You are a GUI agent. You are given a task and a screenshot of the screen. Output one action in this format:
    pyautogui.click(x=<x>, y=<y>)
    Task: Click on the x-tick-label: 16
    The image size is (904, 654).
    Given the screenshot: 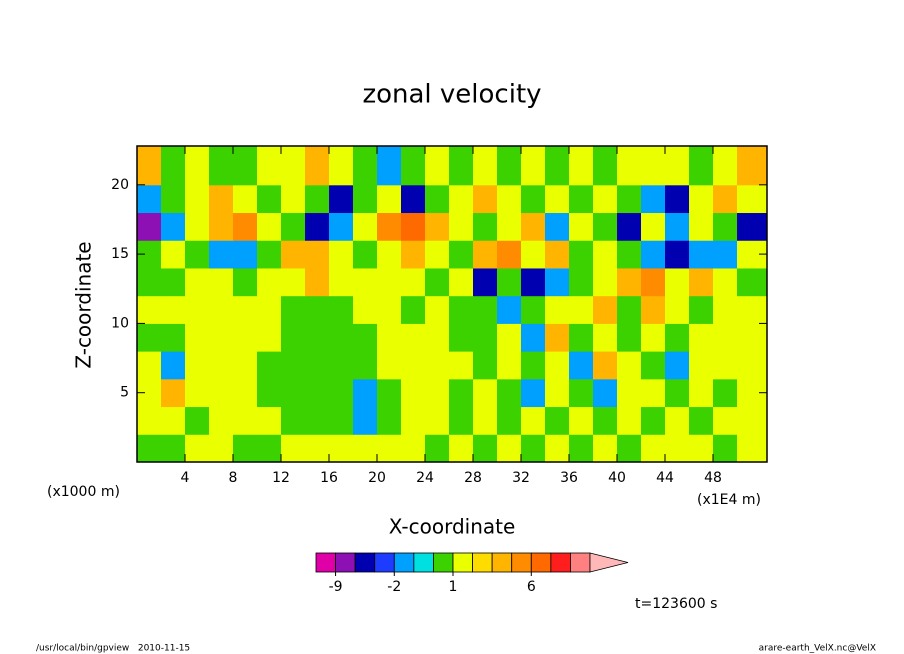 What is the action you would take?
    pyautogui.click(x=329, y=478)
    